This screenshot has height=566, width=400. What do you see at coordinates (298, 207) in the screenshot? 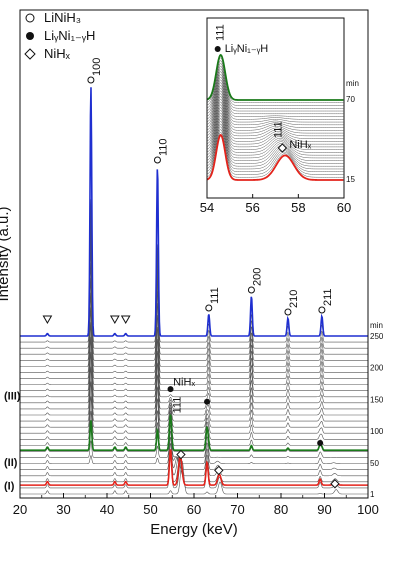
I see `inset-x-tick-label: 58` at bounding box center [298, 207].